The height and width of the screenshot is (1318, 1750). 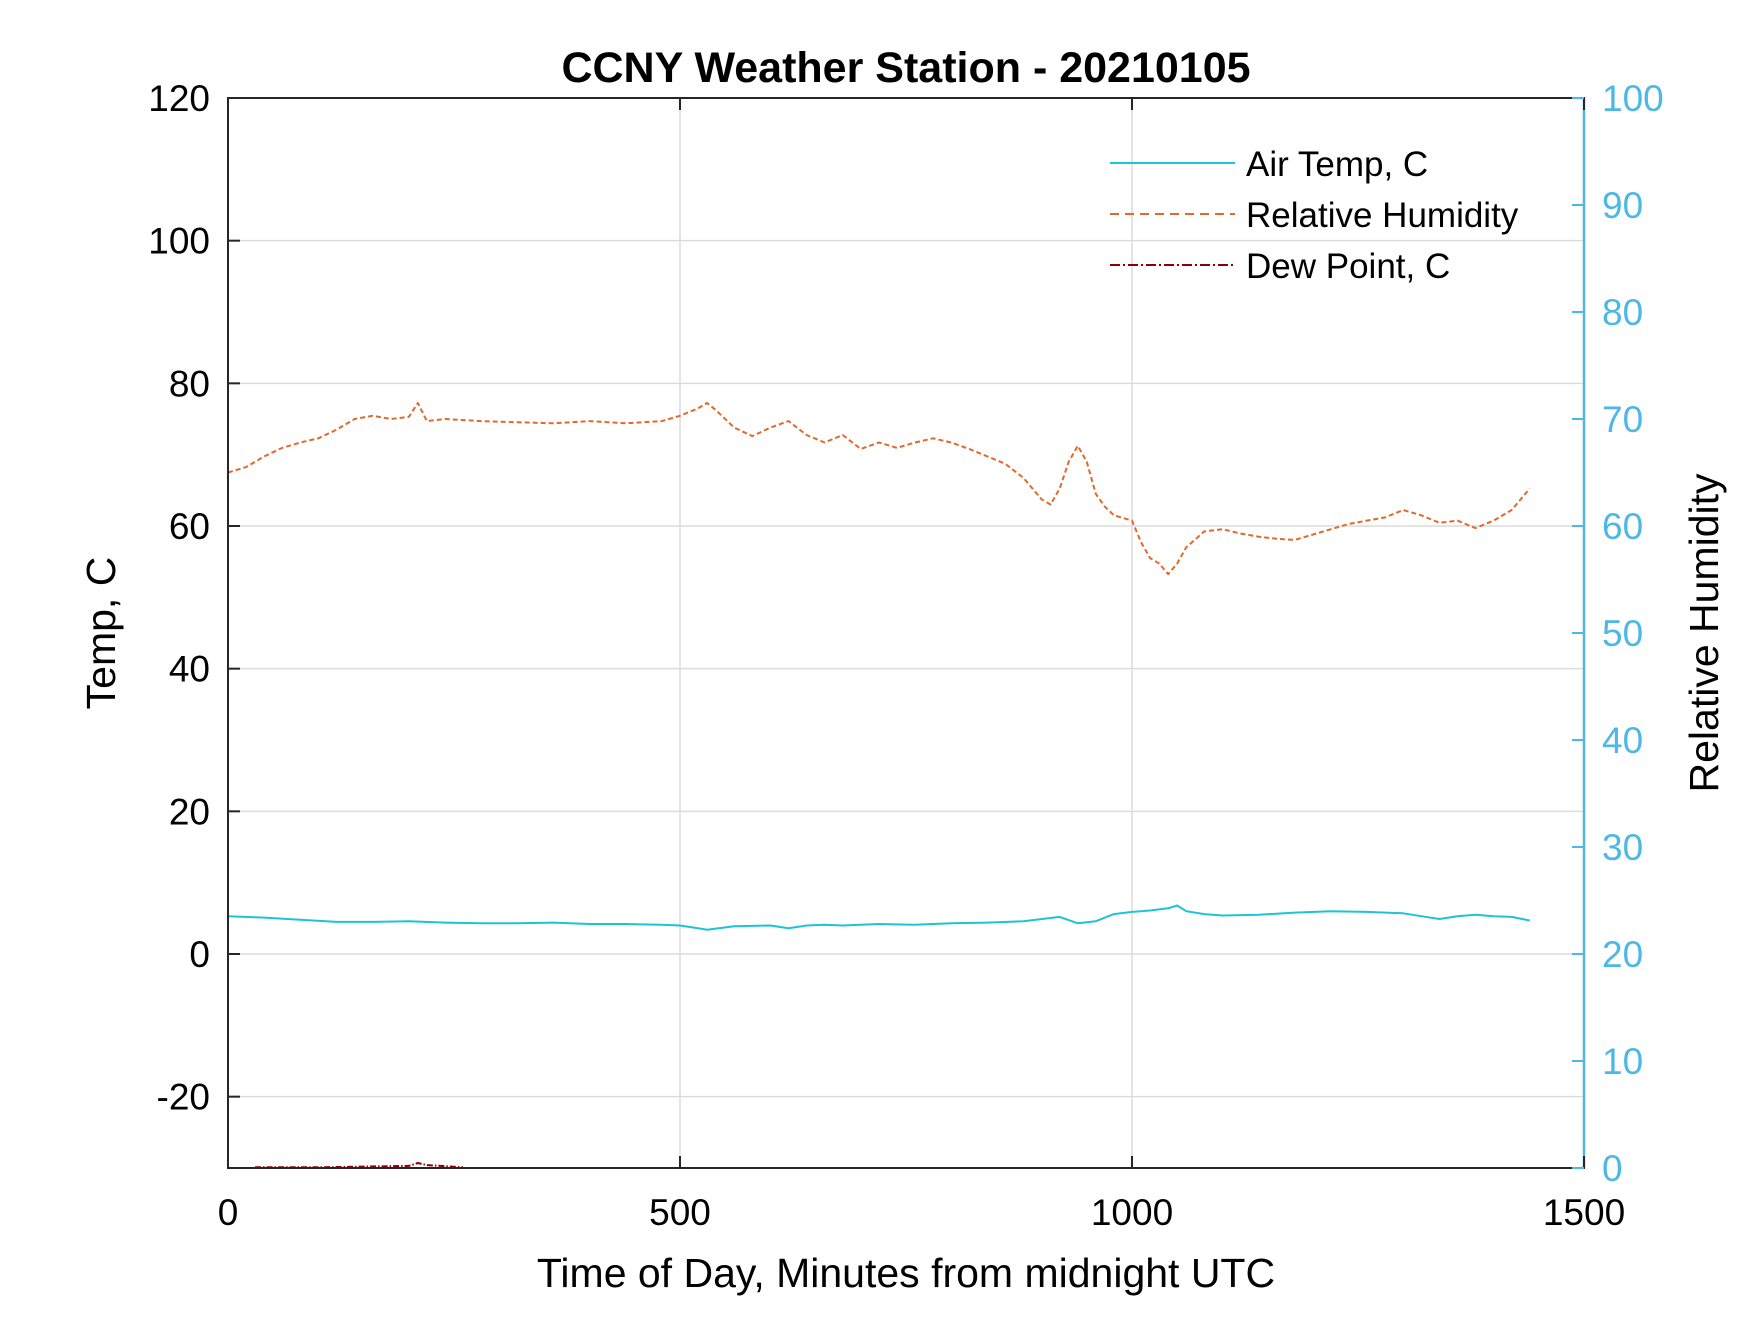 What do you see at coordinates (189, 669) in the screenshot?
I see `y-left-tick-label-3: 40` at bounding box center [189, 669].